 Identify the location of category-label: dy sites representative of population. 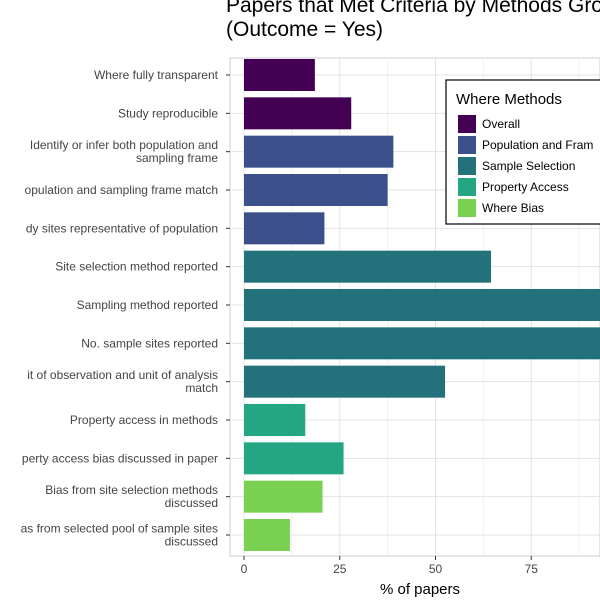
(122, 228).